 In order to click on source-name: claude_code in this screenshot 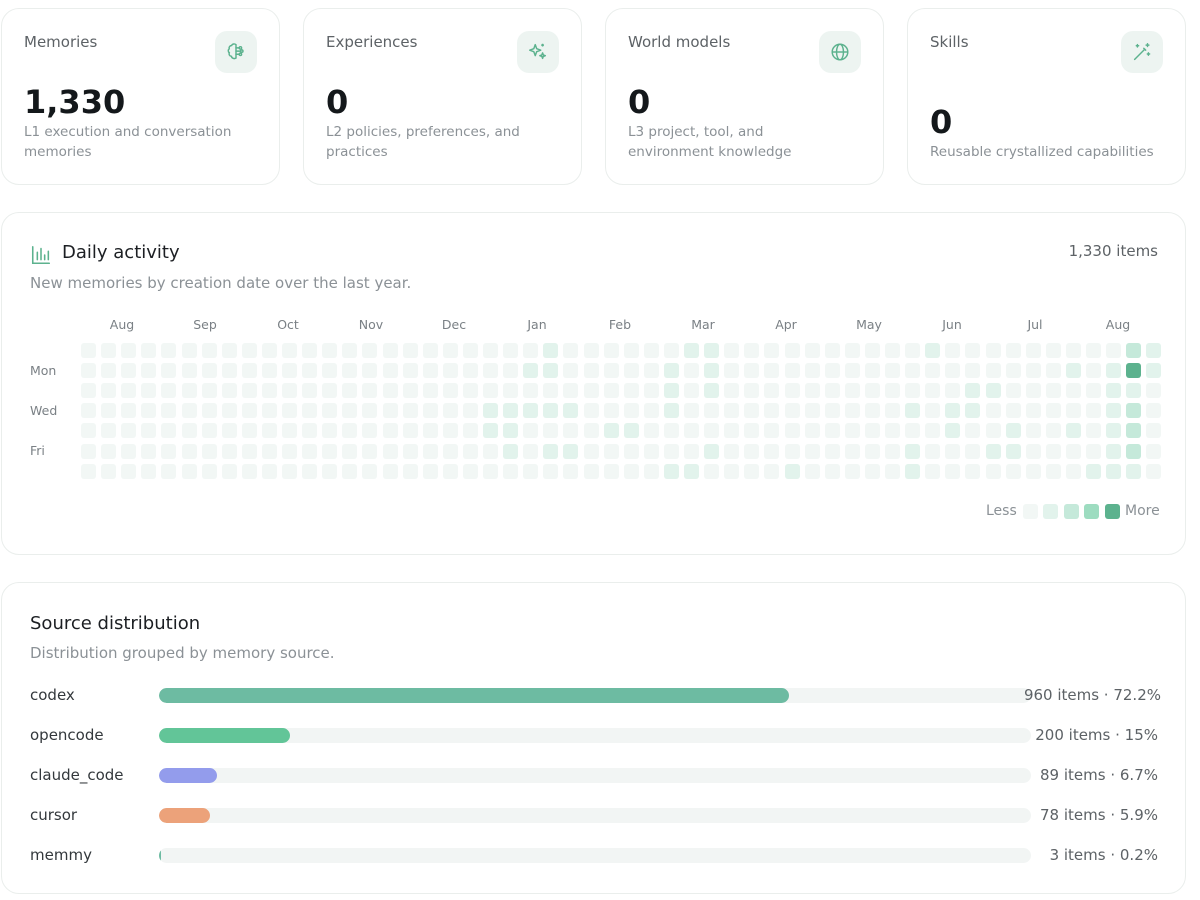, I will do `click(77, 775)`.